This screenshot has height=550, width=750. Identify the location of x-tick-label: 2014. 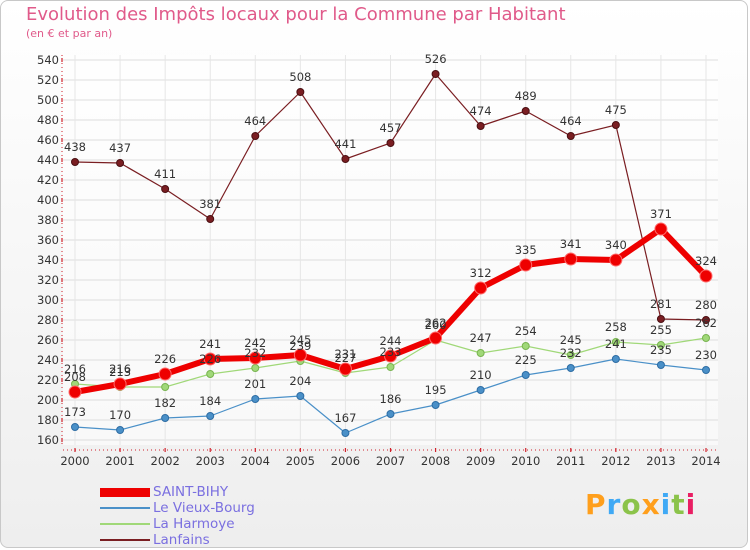
(705, 461).